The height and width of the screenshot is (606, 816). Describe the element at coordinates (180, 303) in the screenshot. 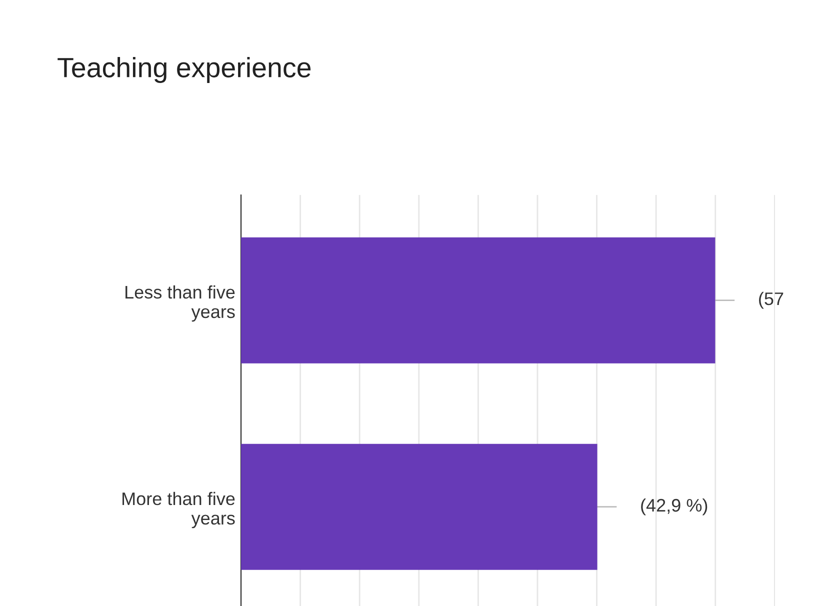

I see `y-tick-label: Less than five years` at that location.